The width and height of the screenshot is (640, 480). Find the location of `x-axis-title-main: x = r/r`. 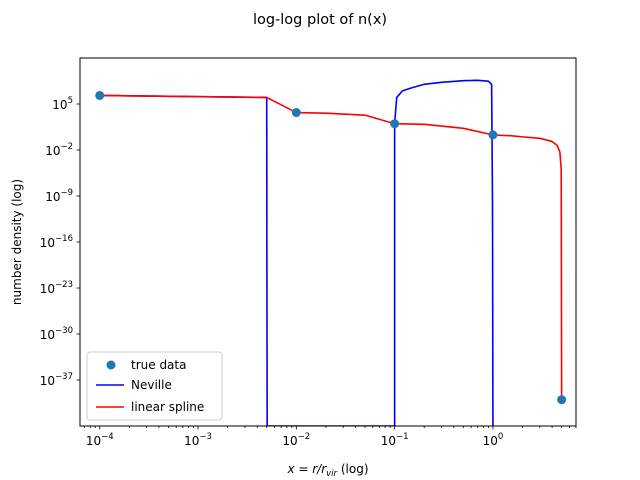

x-axis-title-main: x = r/r is located at coordinates (306, 469).